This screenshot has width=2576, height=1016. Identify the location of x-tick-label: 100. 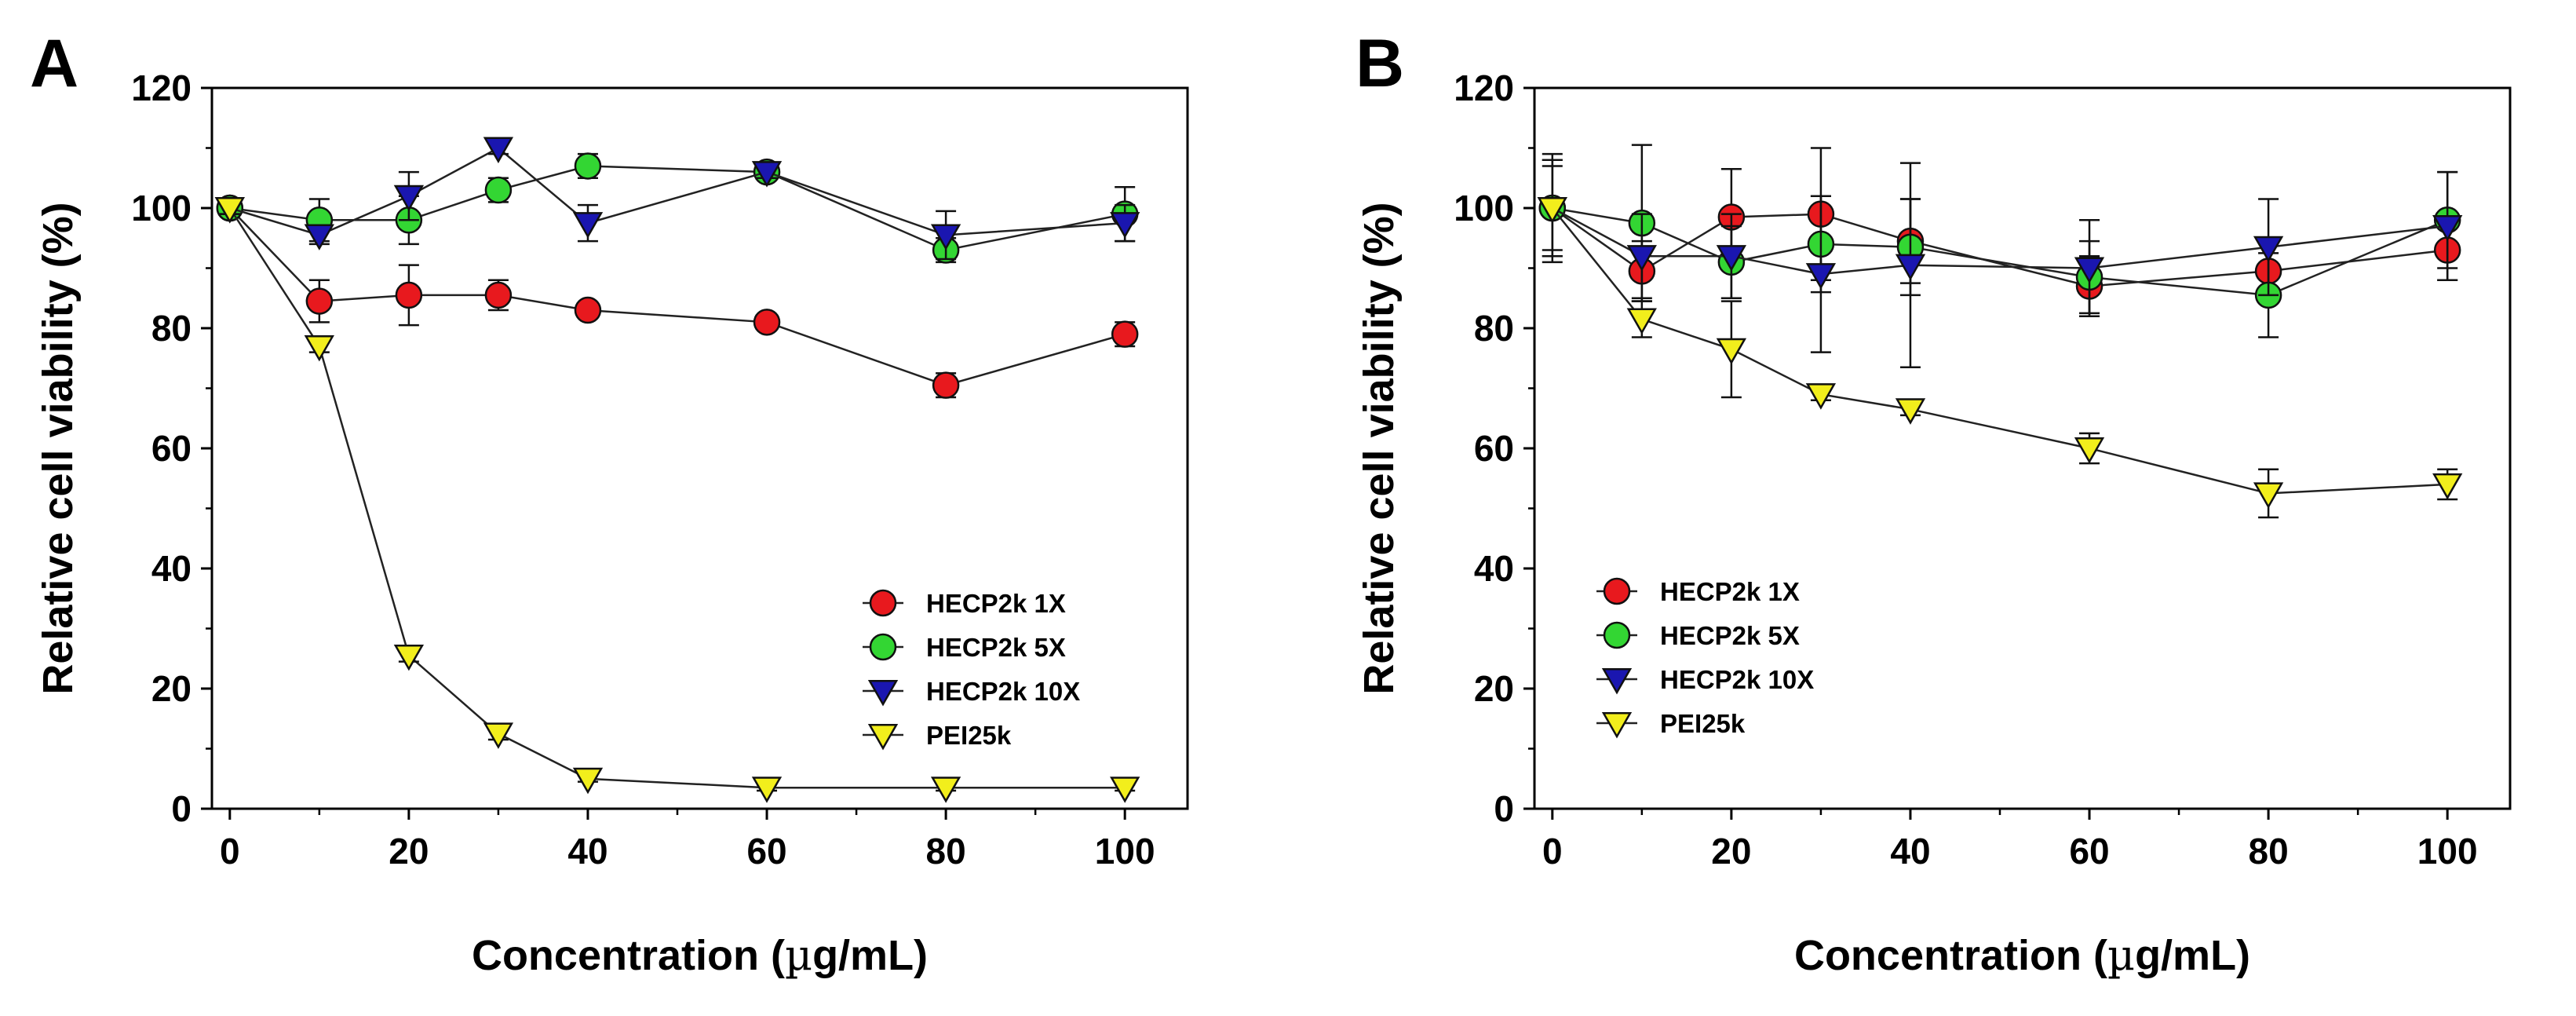
(2447, 851).